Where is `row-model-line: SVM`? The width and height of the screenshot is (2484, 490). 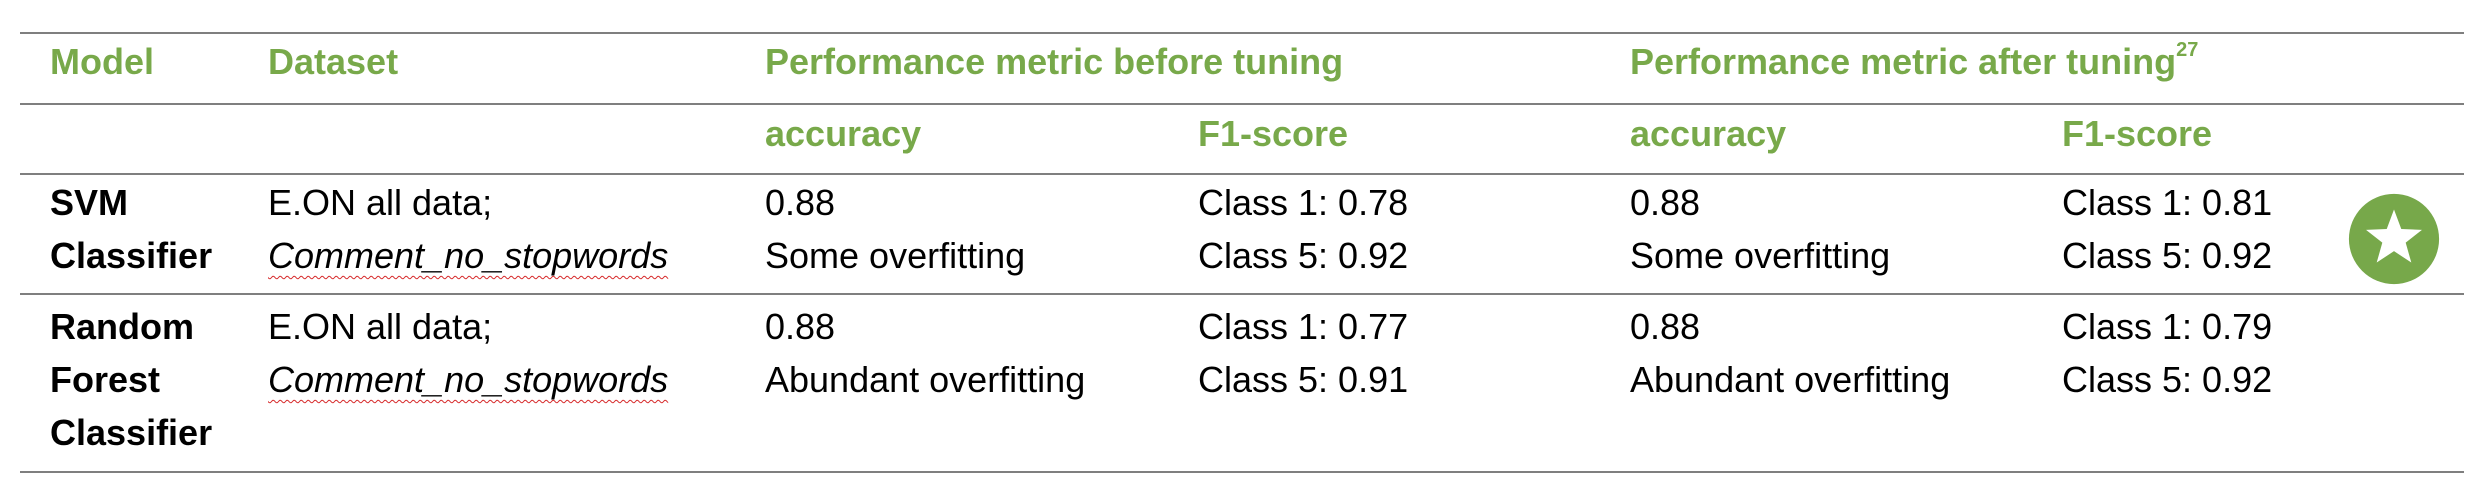 row-model-line: SVM is located at coordinates (89, 202).